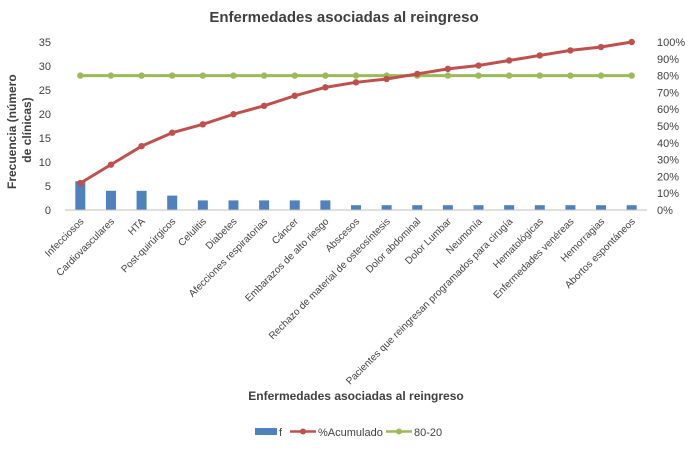 This screenshot has width=689, height=450. Describe the element at coordinates (45, 115) in the screenshot. I see `y-tick-label: 20` at that location.